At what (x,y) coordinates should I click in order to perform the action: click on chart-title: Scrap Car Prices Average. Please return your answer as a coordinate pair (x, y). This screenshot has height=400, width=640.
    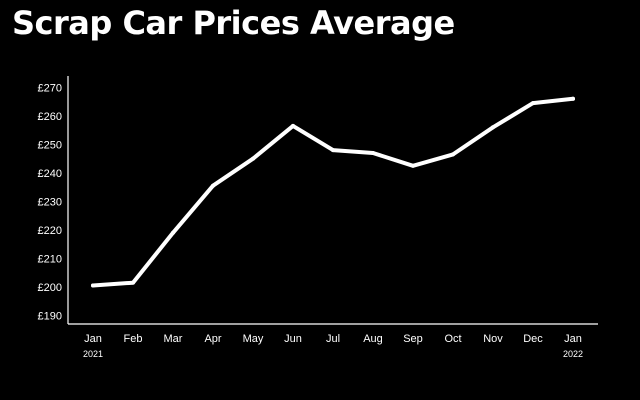
    Looking at the image, I should click on (233, 23).